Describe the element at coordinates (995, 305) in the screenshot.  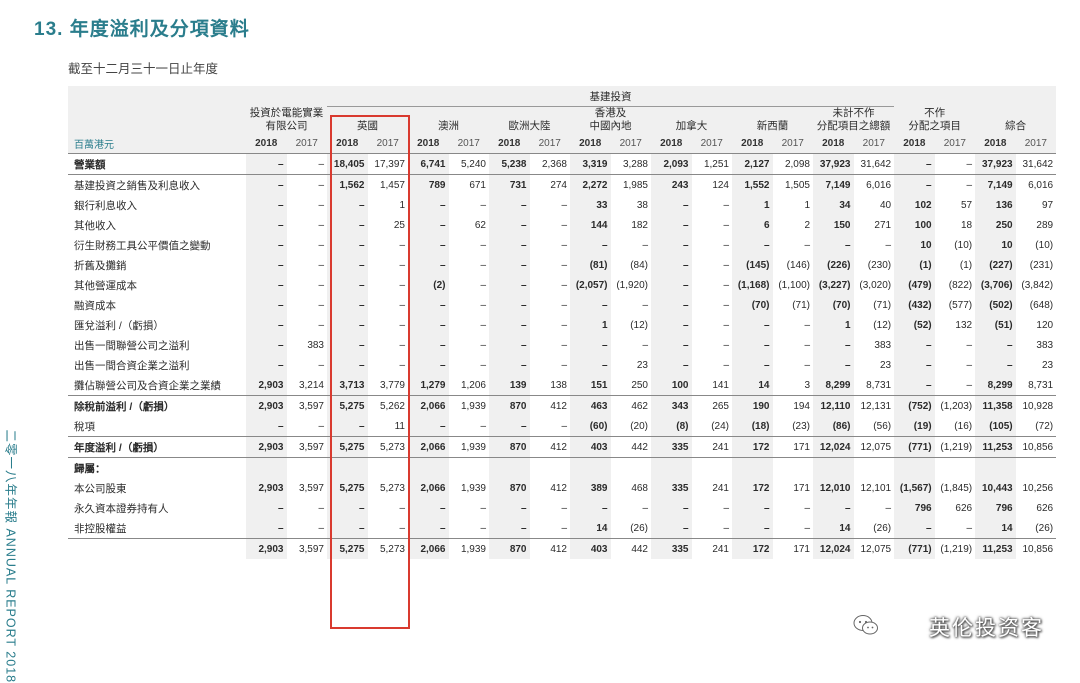
I see `table-cell: (502)` at that location.